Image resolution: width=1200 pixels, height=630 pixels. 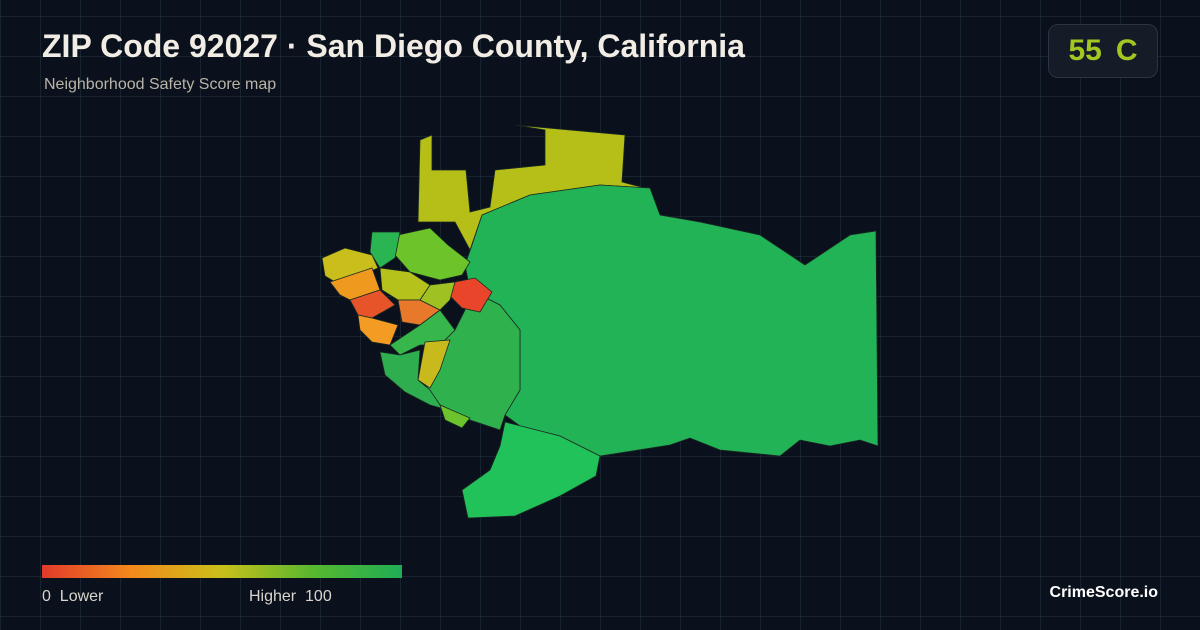 I want to click on score-badge: 55 C, so click(x=1103, y=51).